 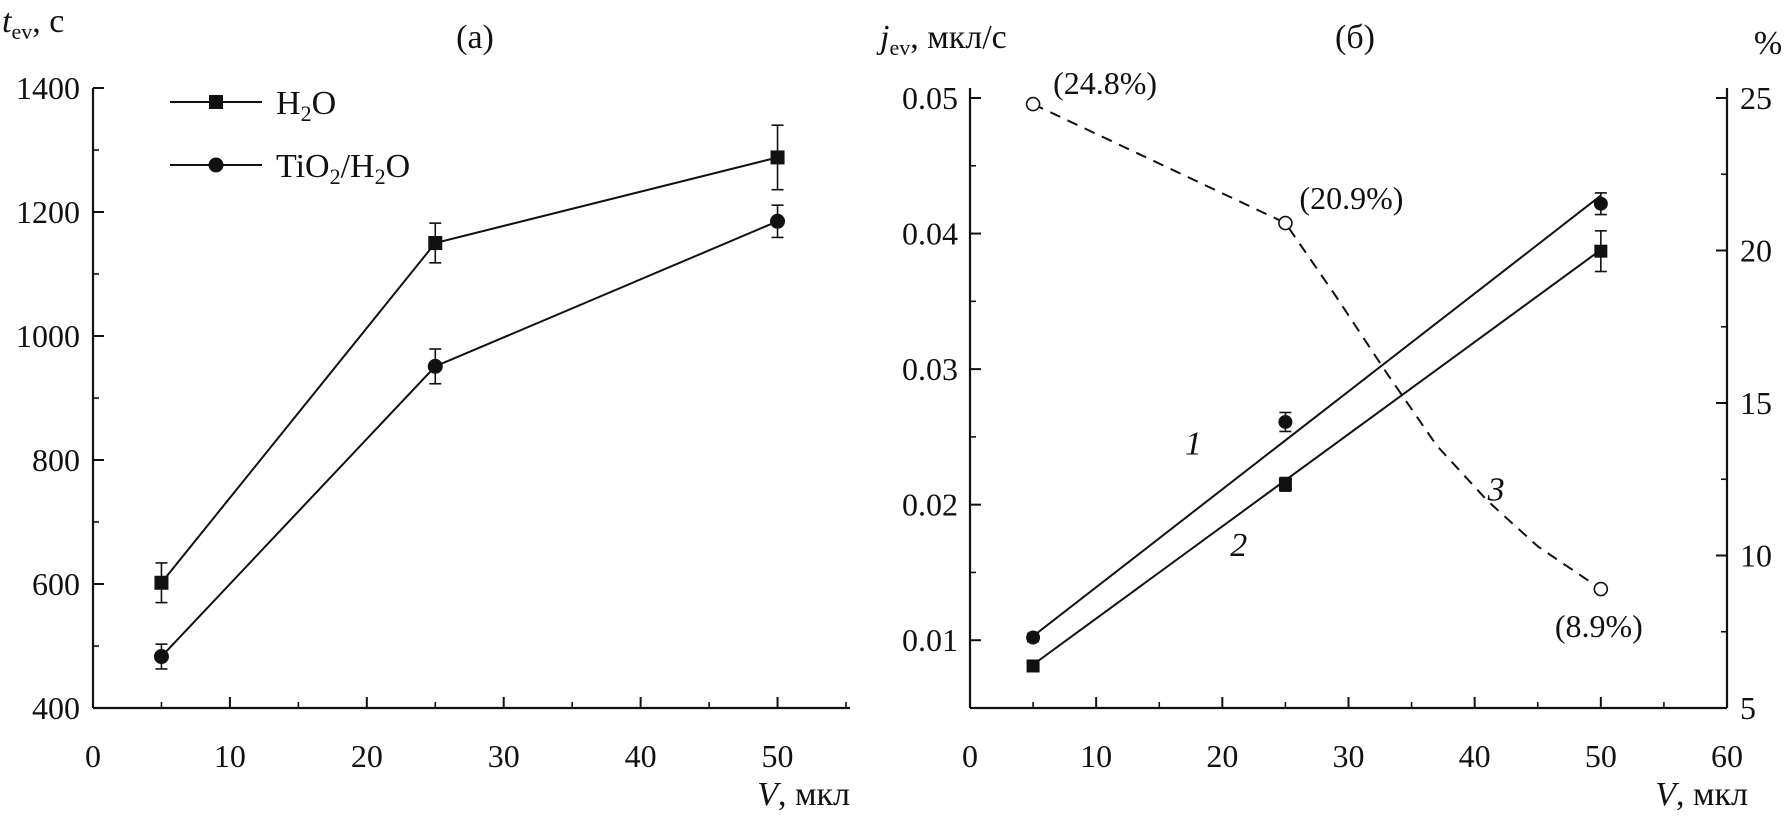 I want to click on legend-marker-square, so click(x=216, y=102).